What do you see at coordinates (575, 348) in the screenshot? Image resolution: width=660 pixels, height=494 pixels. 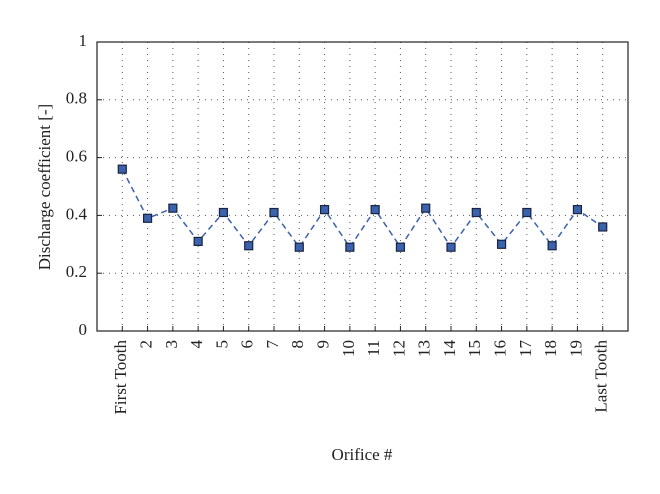 I see `x-tick-label: 19` at bounding box center [575, 348].